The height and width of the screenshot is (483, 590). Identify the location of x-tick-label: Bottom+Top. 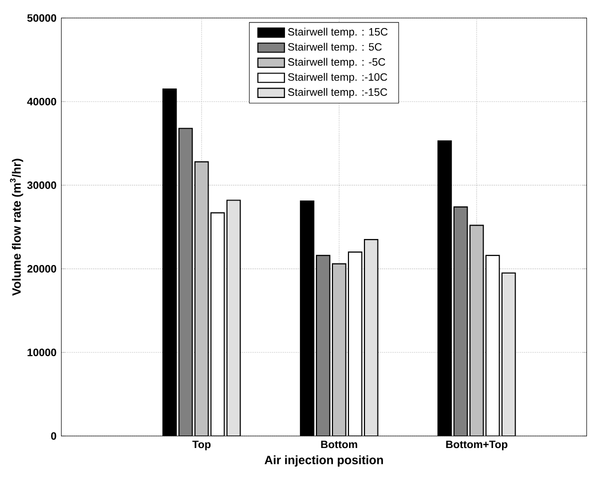
(477, 445).